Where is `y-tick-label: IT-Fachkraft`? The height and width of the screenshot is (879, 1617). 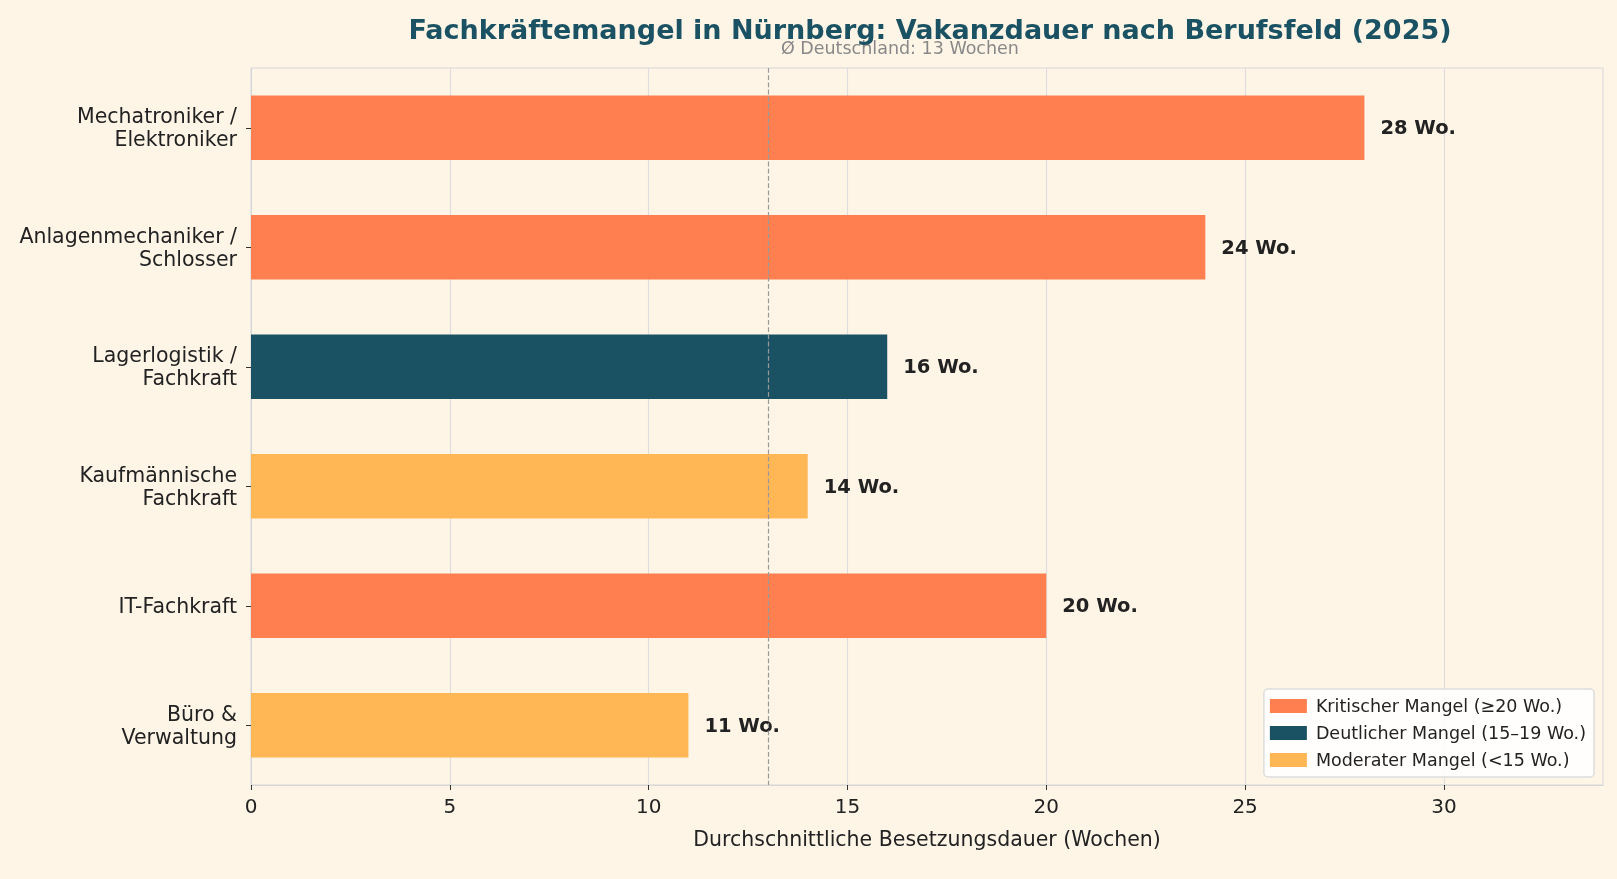
y-tick-label: IT-Fachkraft is located at coordinates (177, 605).